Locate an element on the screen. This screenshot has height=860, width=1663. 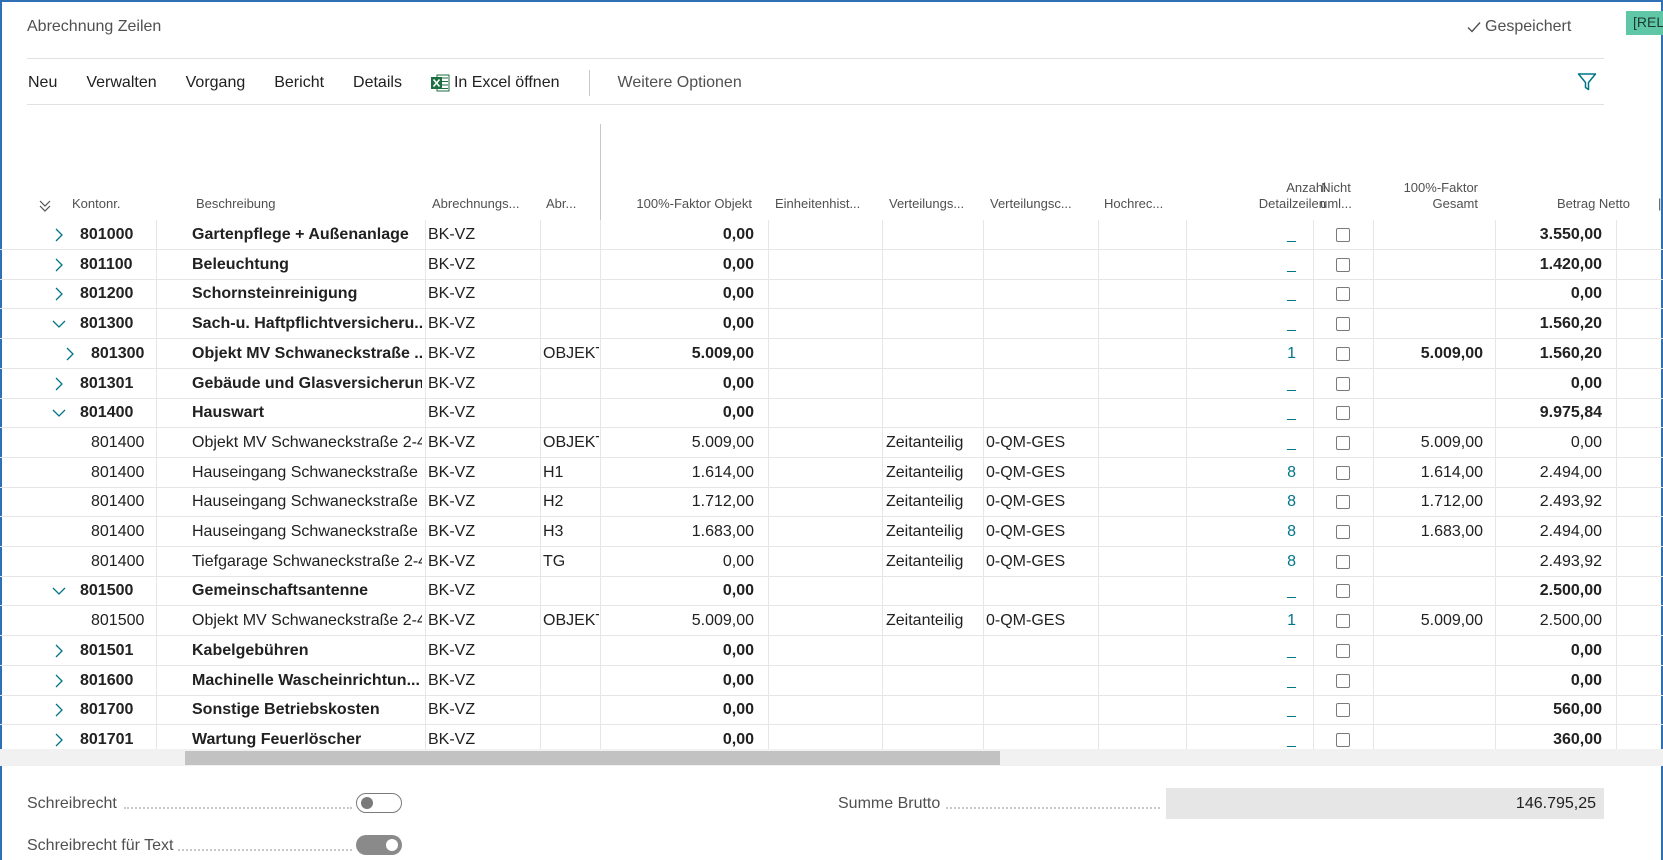
cell-beschreibung: Sonstige Betriebskosten is located at coordinates (286, 710).